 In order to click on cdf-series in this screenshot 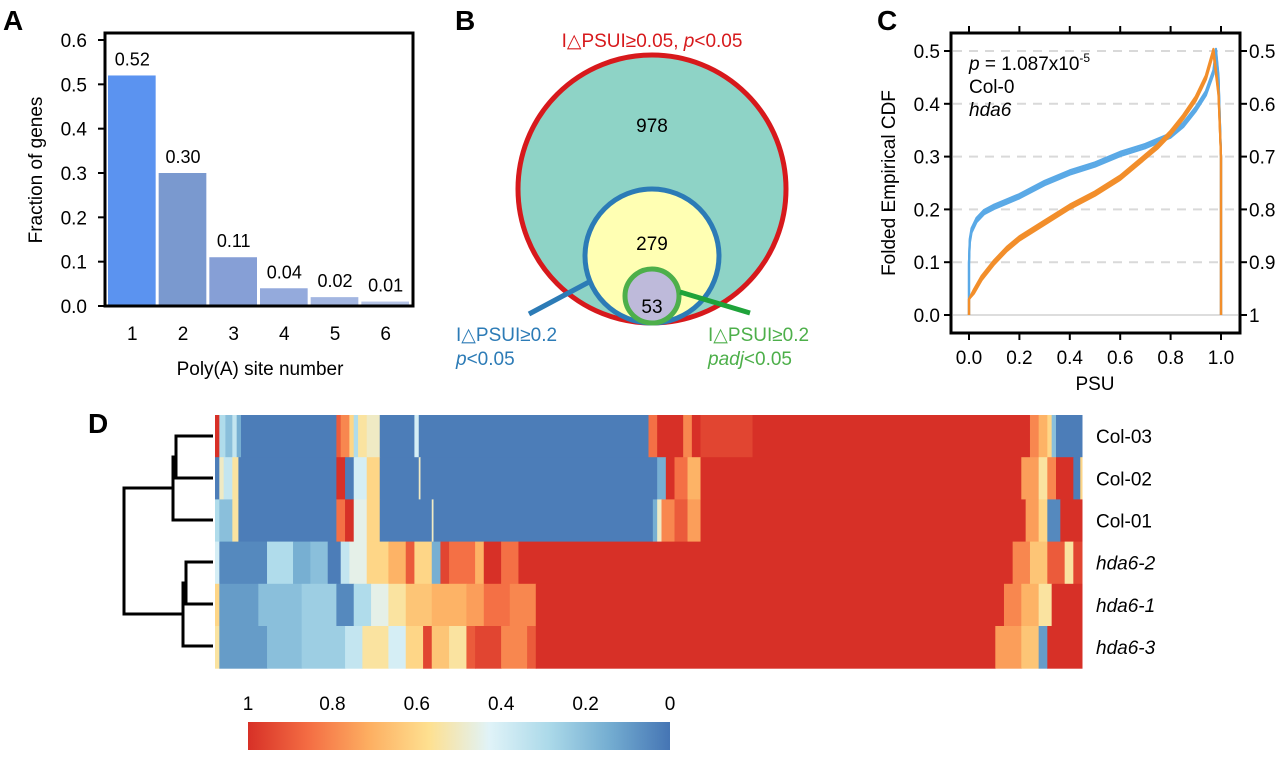, I will do `click(1095, 181)`.